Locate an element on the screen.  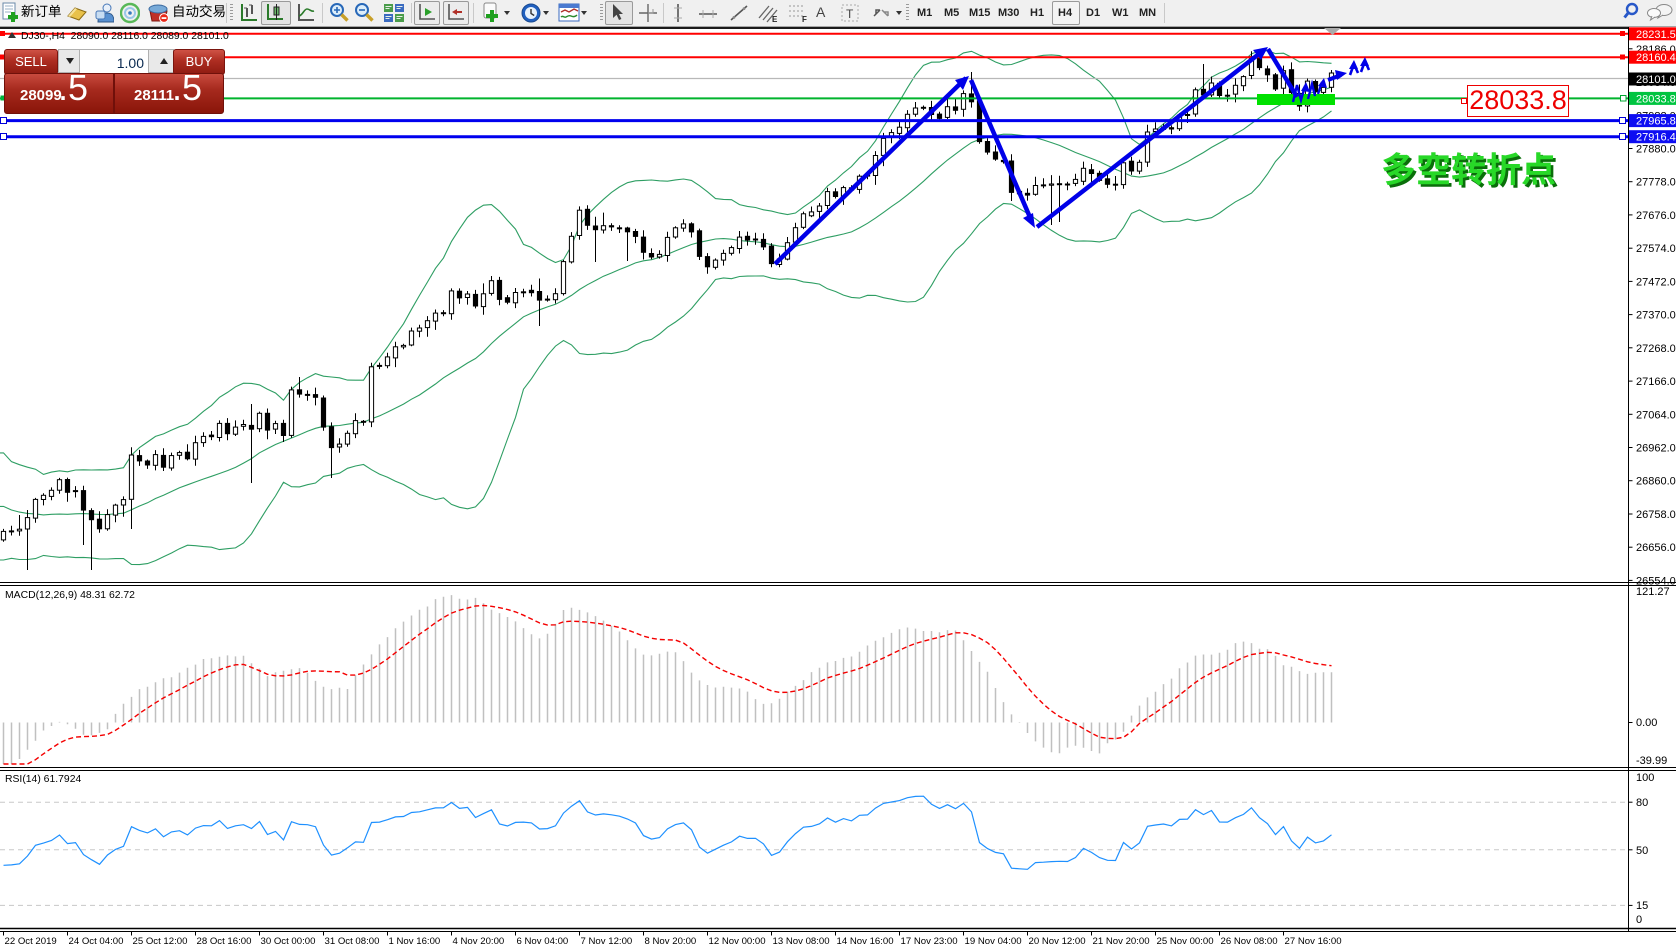
svg-text: -39.99 is located at coordinates (1651, 761).